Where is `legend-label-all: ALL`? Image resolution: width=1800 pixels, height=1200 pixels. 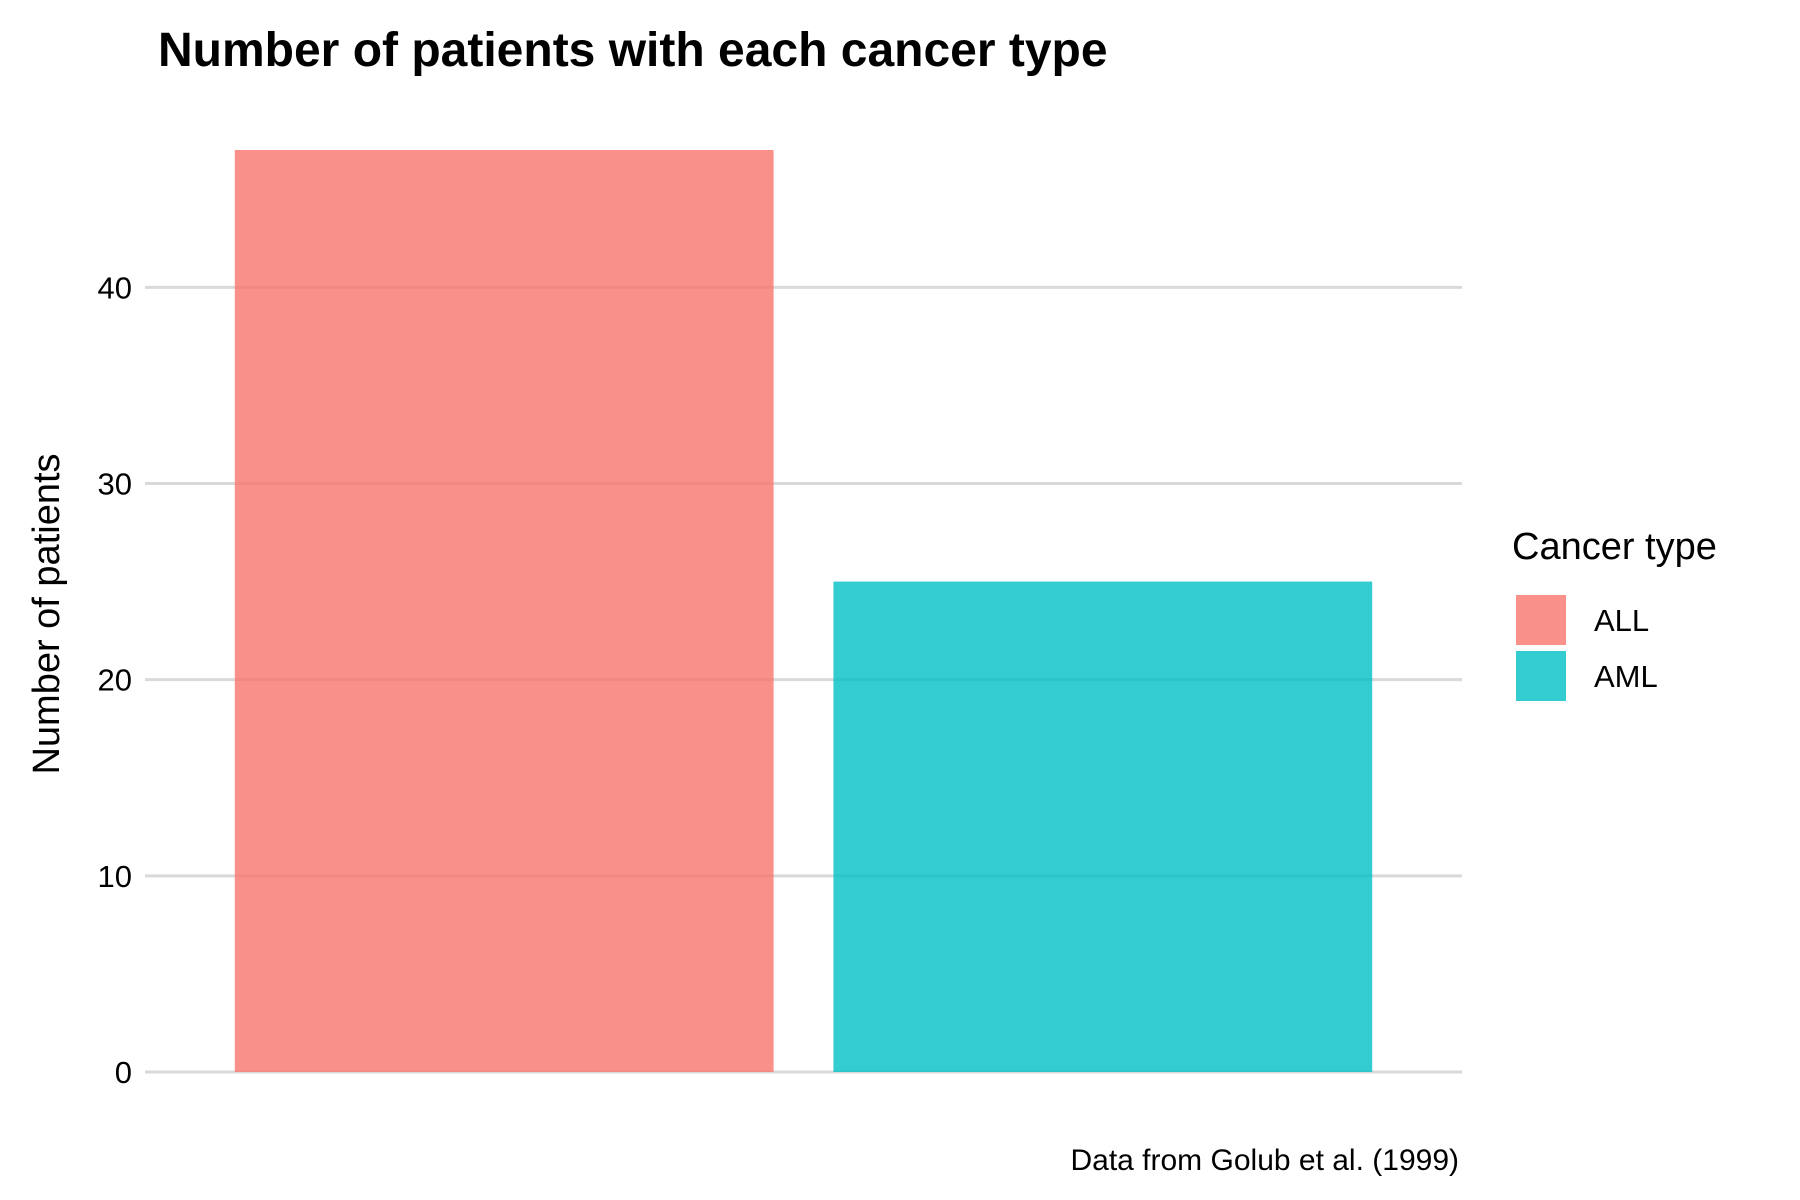 legend-label-all: ALL is located at coordinates (1621, 620).